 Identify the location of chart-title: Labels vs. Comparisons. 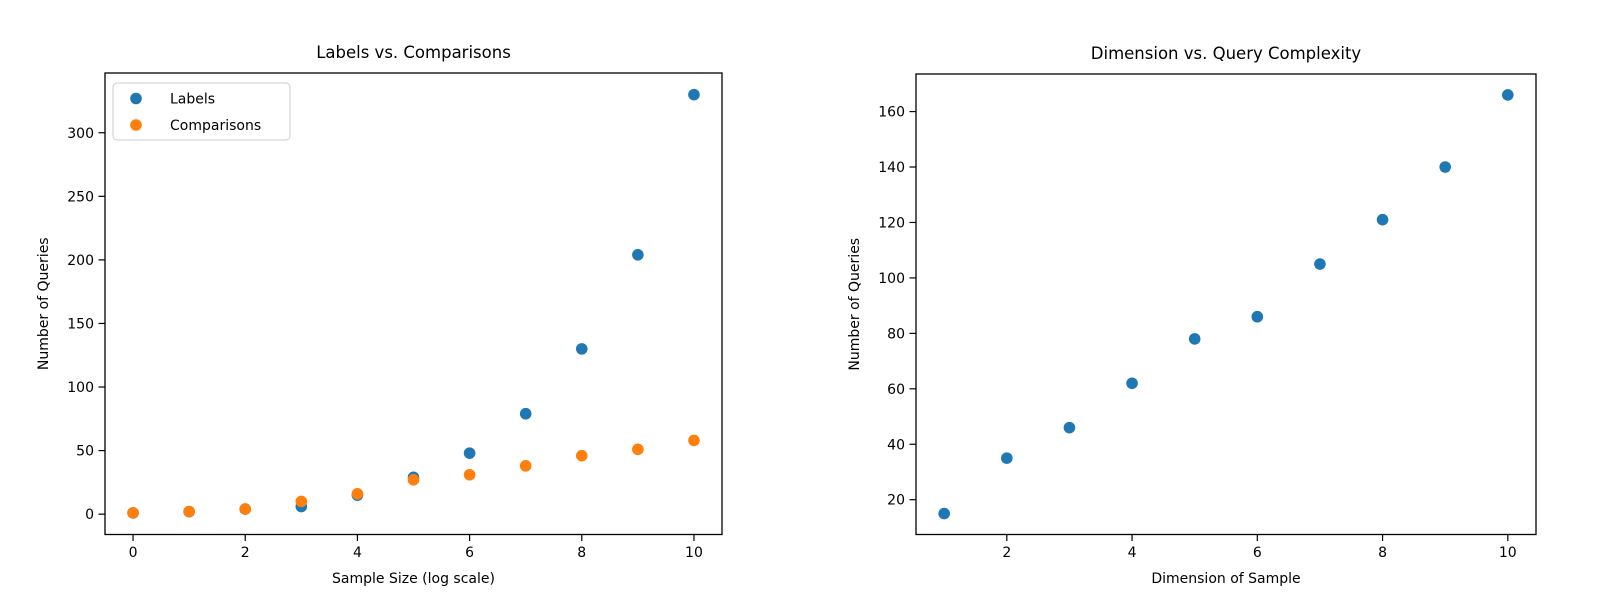
(413, 52).